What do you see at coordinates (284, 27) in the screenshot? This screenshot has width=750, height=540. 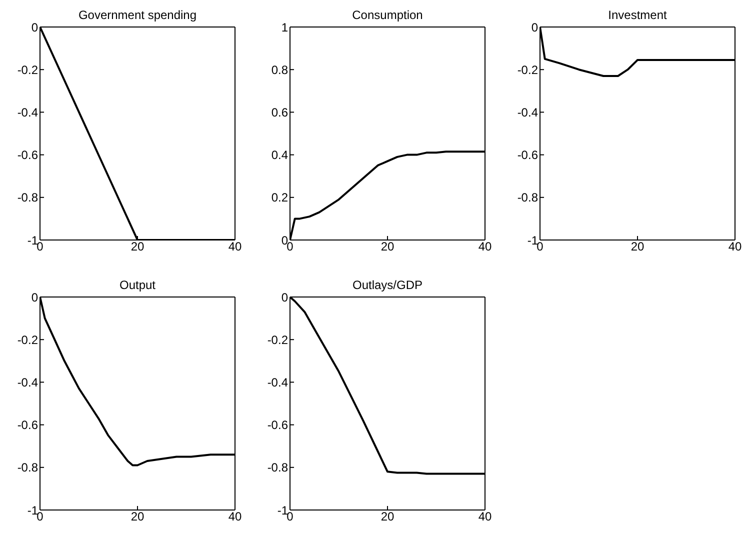 I see `y-tick-label: 1` at bounding box center [284, 27].